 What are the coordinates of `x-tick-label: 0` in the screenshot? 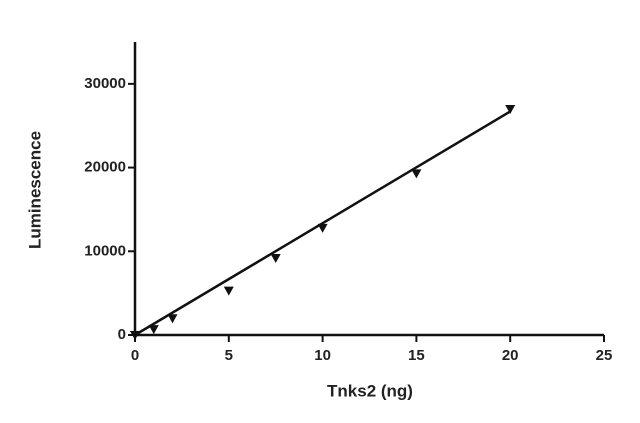 It's located at (135, 355).